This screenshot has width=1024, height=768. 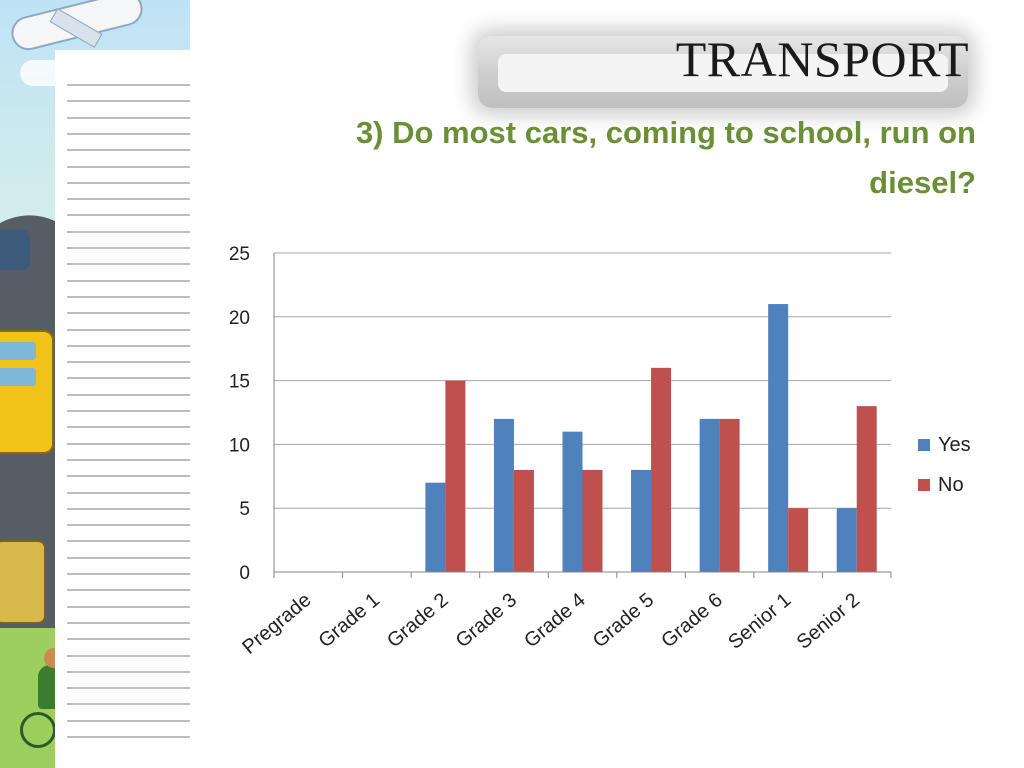 I want to click on legend-swatch-yes, so click(x=924, y=445).